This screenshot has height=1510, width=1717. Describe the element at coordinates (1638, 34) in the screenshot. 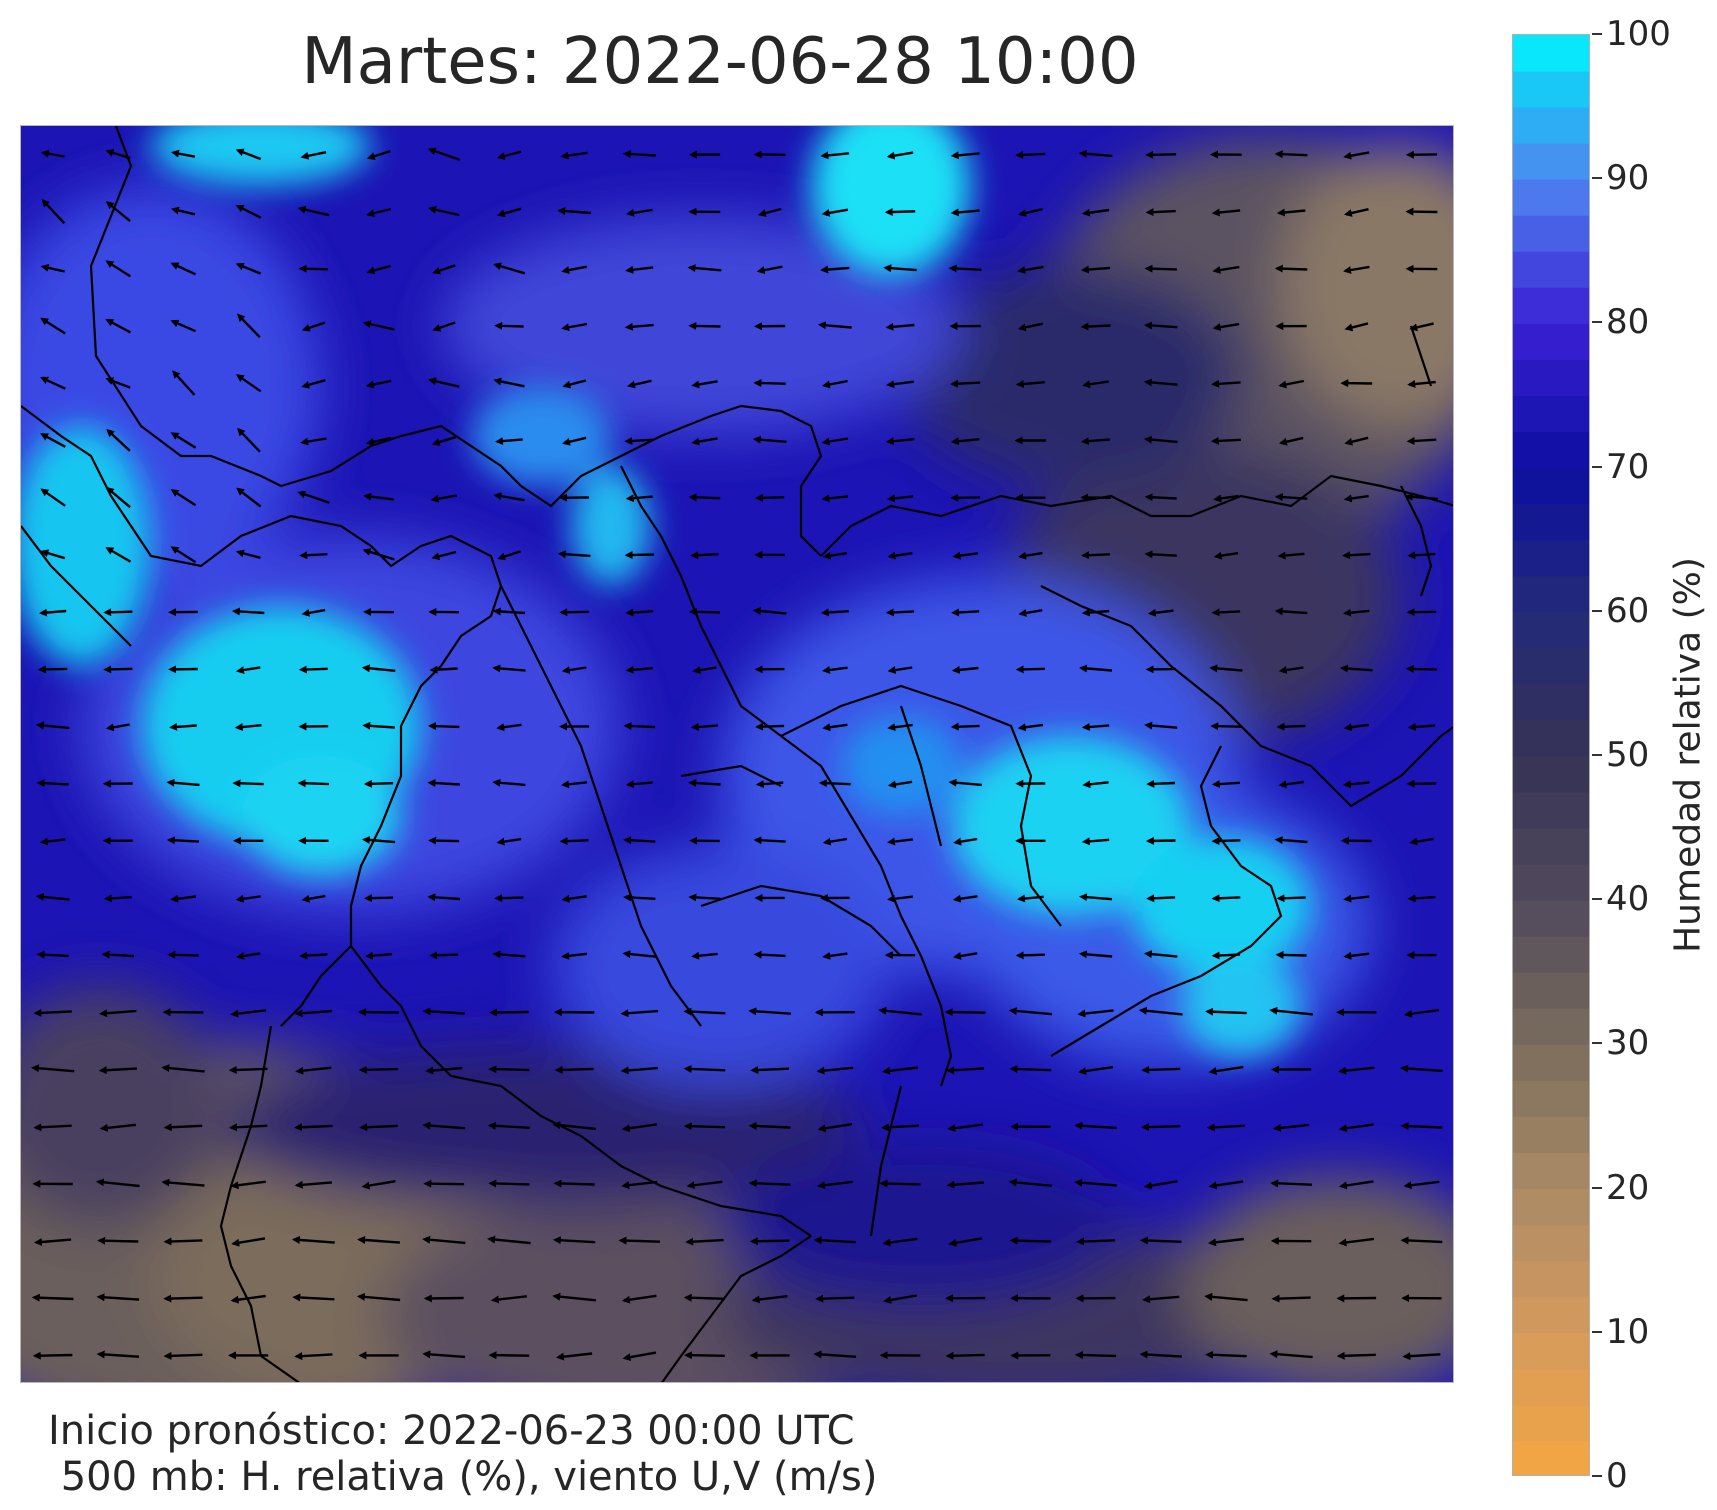

I see `colorbar-tick-label: 100` at that location.